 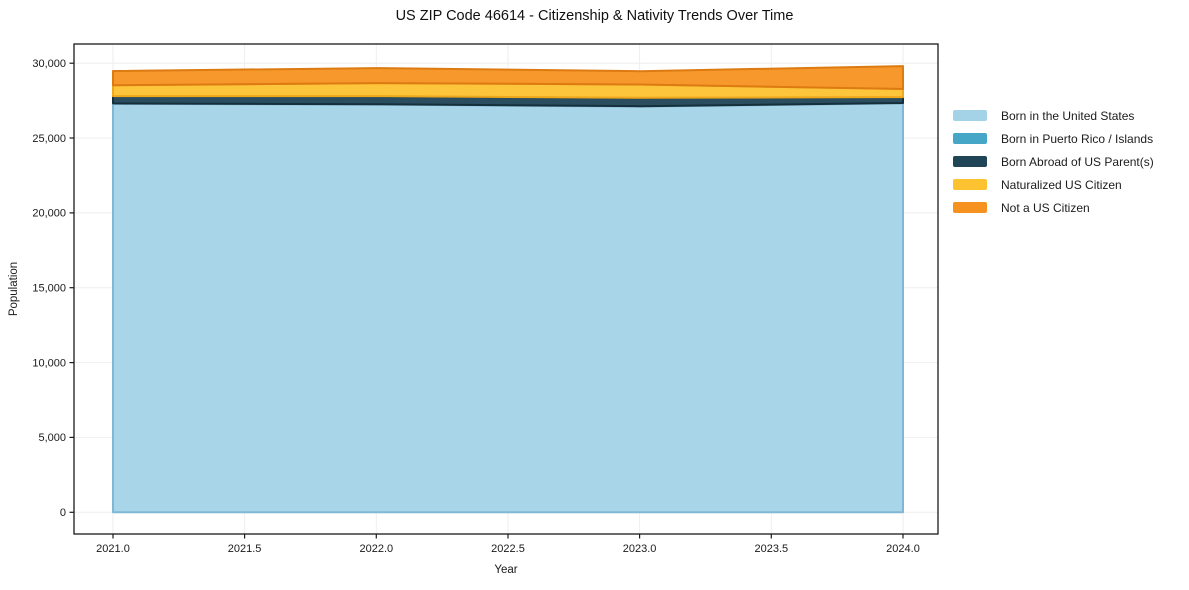 I want to click on y-tick-label: 30,000, so click(x=49, y=64).